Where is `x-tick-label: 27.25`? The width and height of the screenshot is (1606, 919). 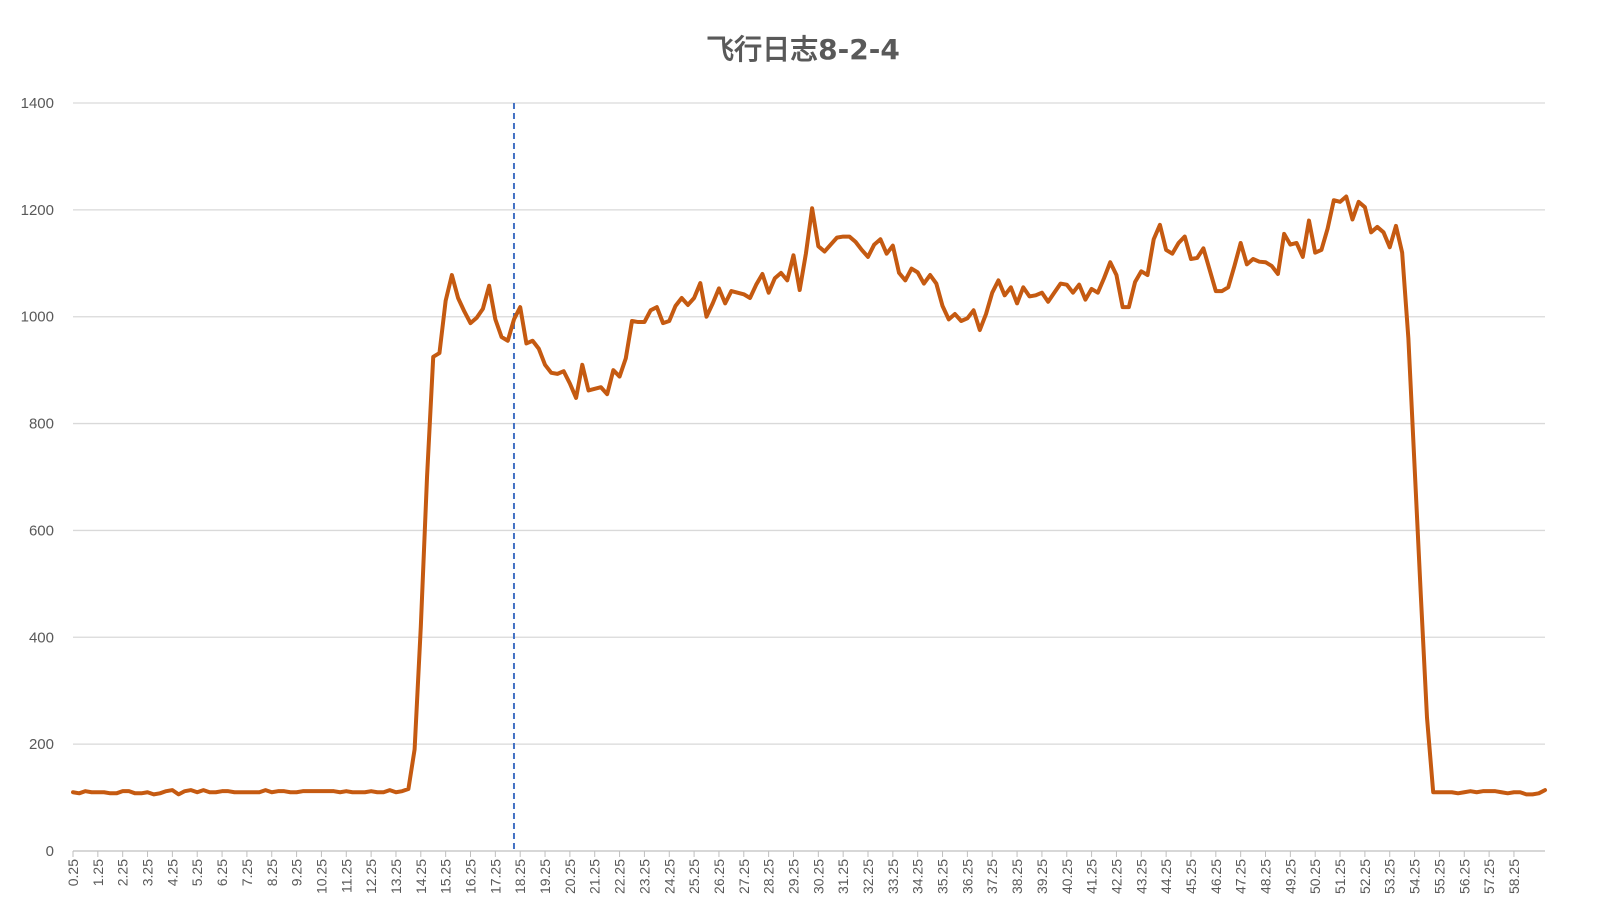 x-tick-label: 27.25 is located at coordinates (744, 876).